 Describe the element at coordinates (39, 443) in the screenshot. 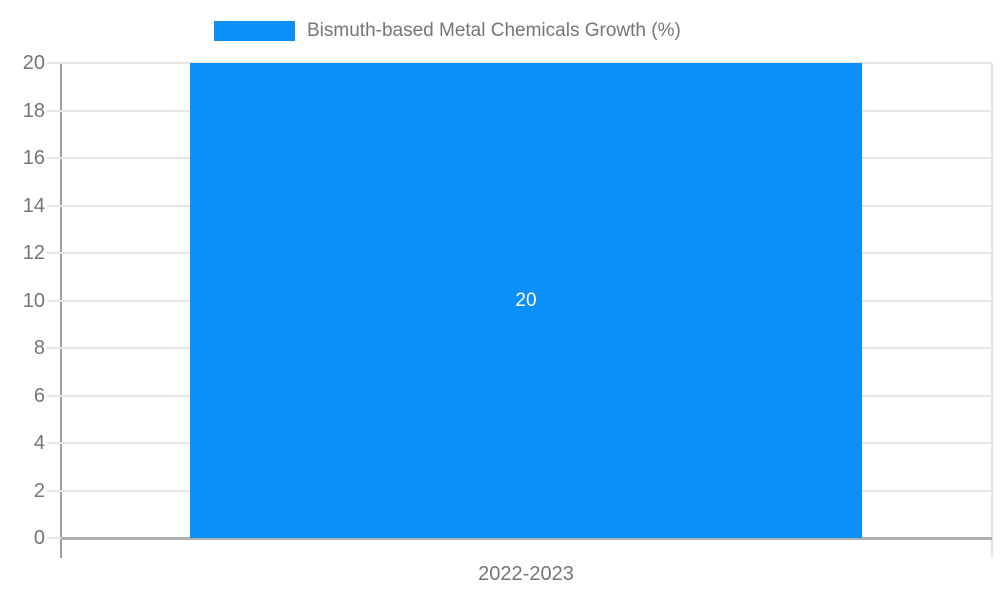

I see `y-axis-tick-label: 4` at that location.